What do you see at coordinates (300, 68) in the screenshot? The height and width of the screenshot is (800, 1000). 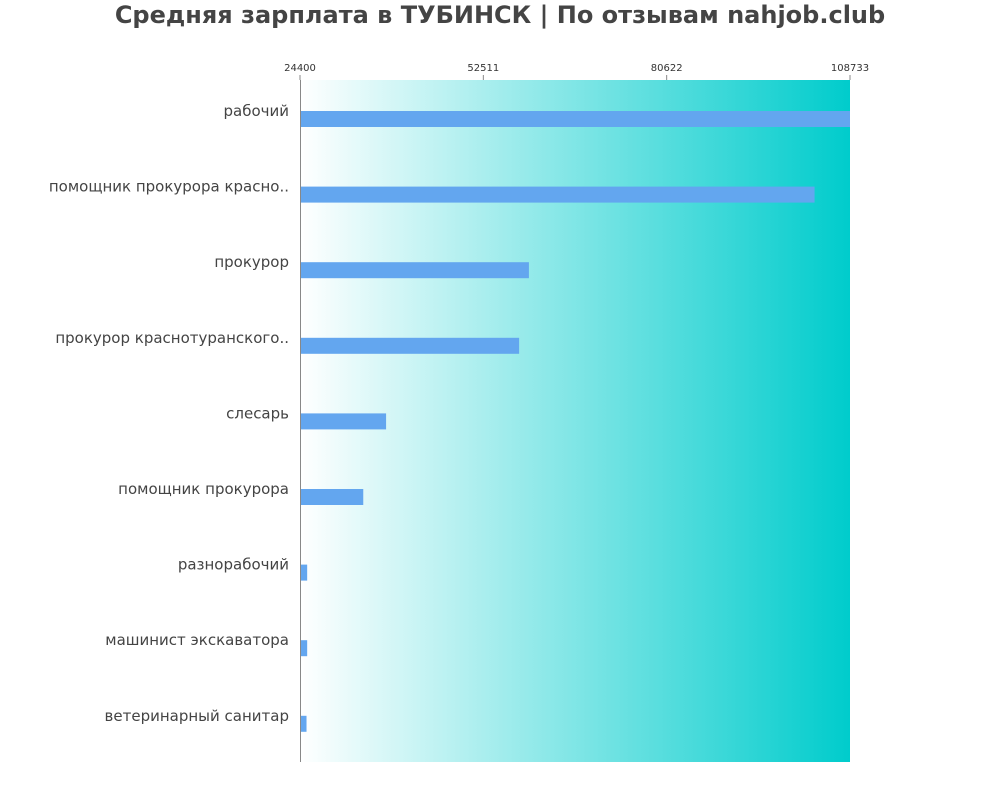 I see `x-tick-label: 24400` at bounding box center [300, 68].